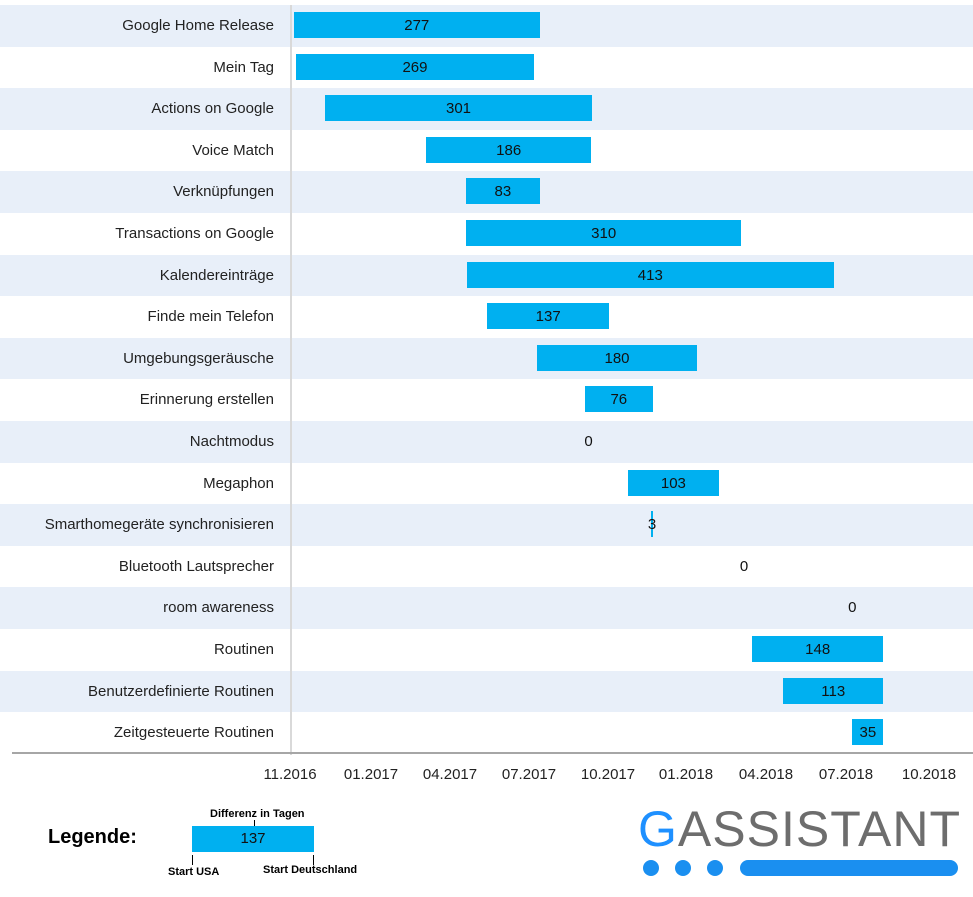 The height and width of the screenshot is (897, 973). I want to click on task-label: Routinen, so click(243, 649).